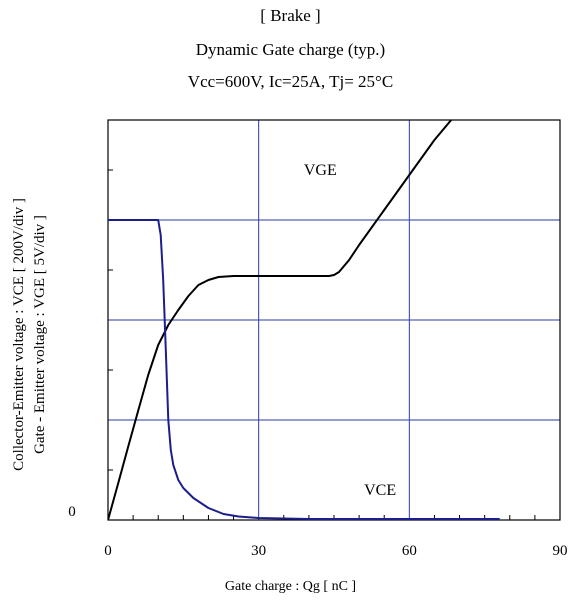  What do you see at coordinates (39, 334) in the screenshot?
I see `y-axis-label-vge: Gate - Emitter voltage : VGE [ 5V/div ]` at bounding box center [39, 334].